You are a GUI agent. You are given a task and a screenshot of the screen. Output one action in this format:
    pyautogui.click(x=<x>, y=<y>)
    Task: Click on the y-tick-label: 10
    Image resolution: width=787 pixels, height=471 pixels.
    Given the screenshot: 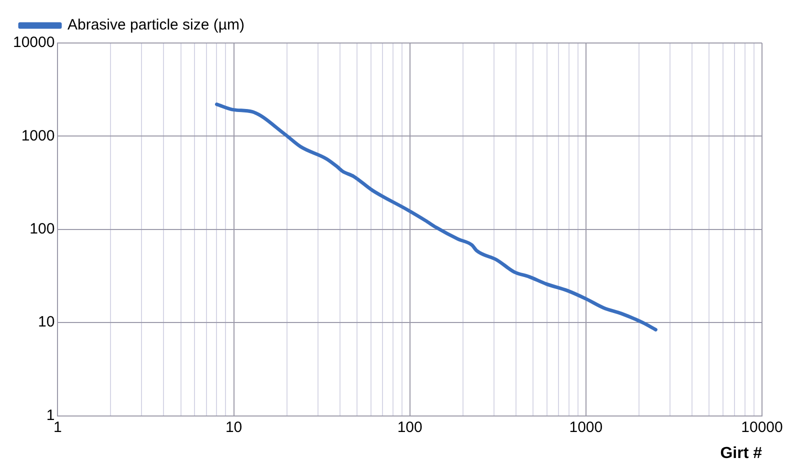 What is the action you would take?
    pyautogui.click(x=46, y=322)
    